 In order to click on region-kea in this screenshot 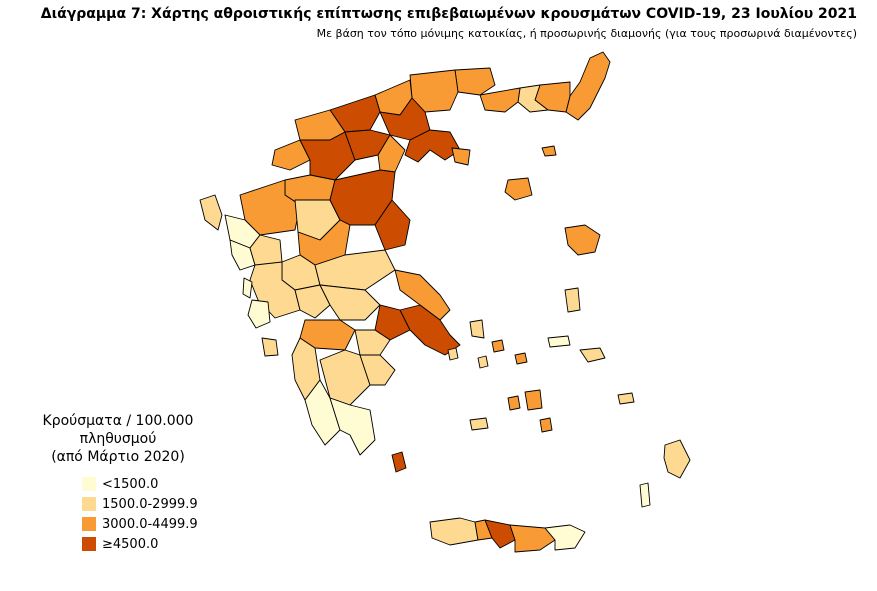, I will do `click(453, 354)`.